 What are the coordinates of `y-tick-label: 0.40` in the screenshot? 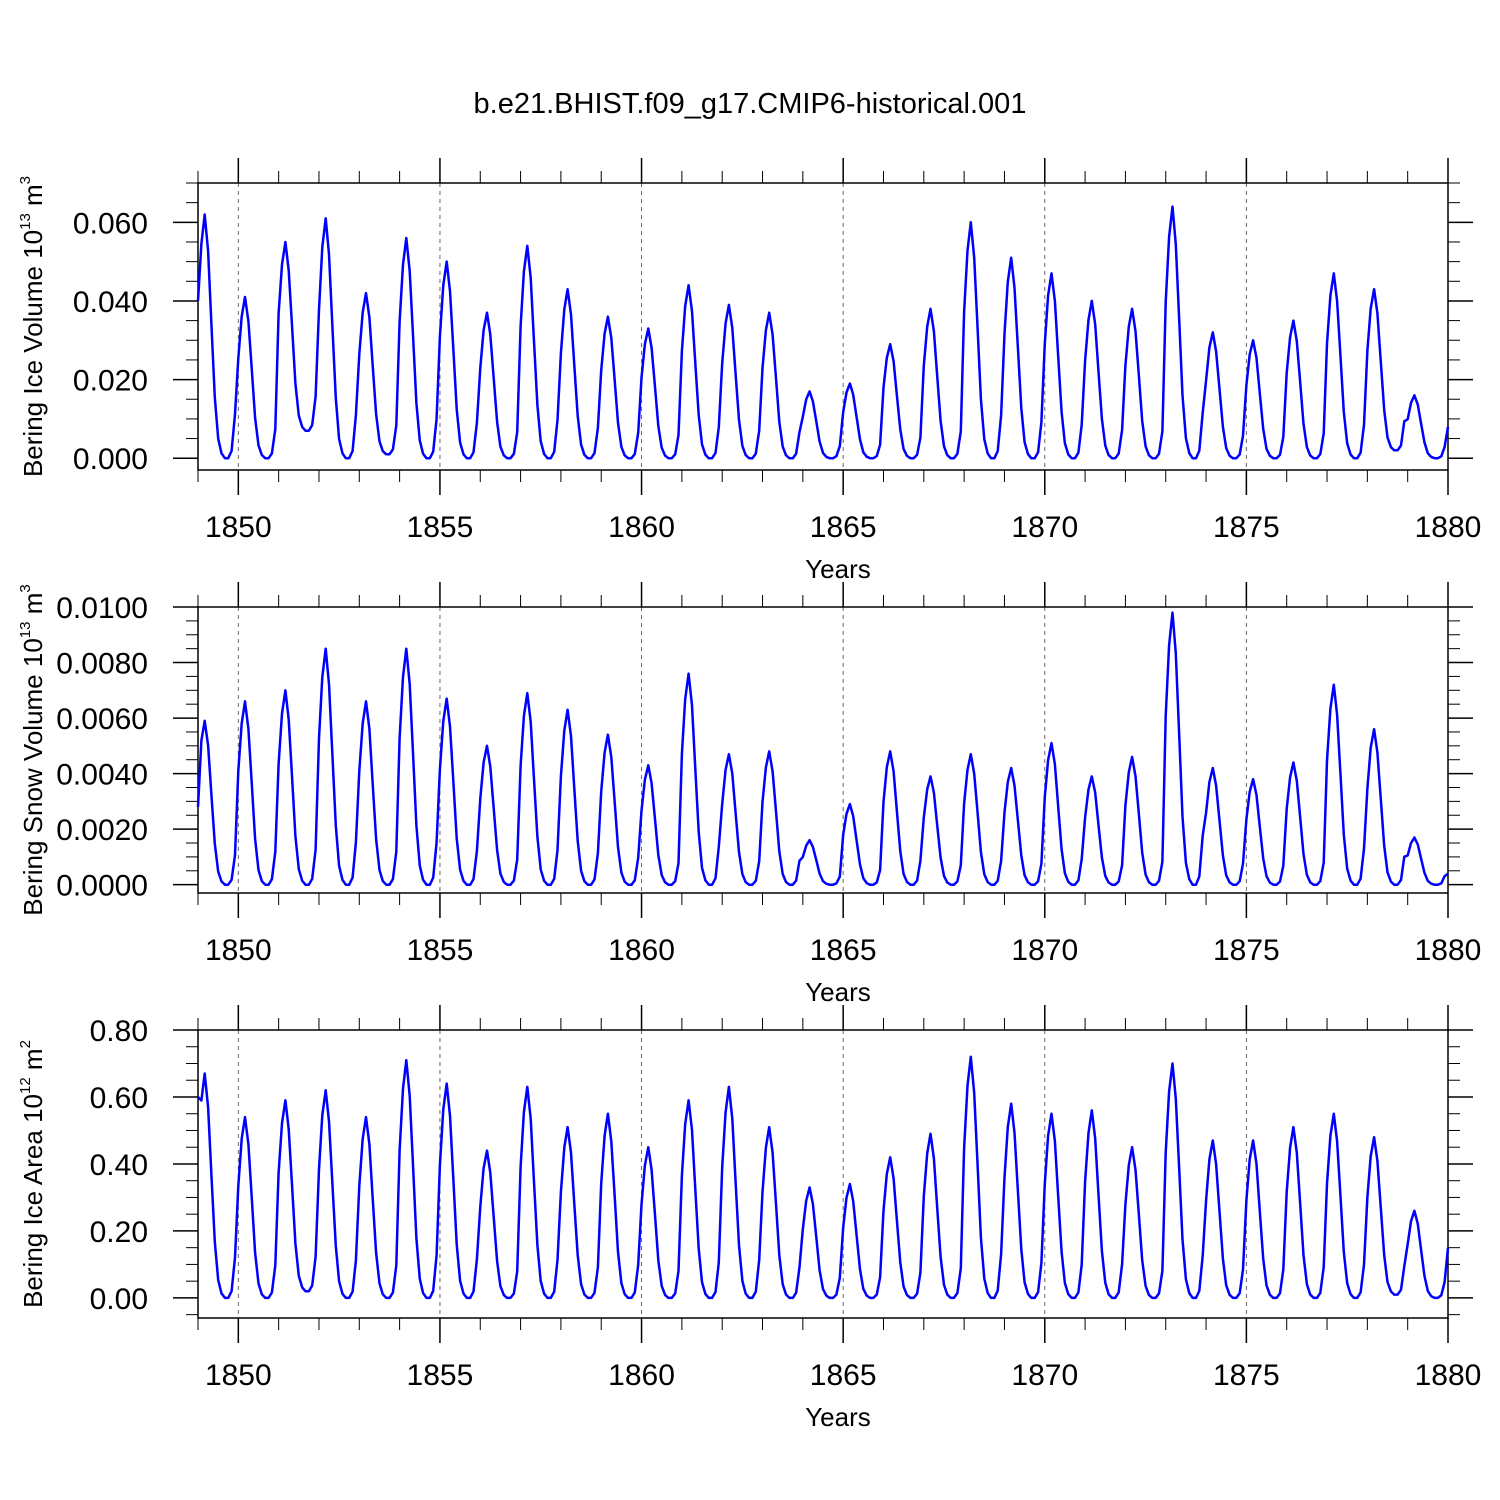 It's located at (119, 1165).